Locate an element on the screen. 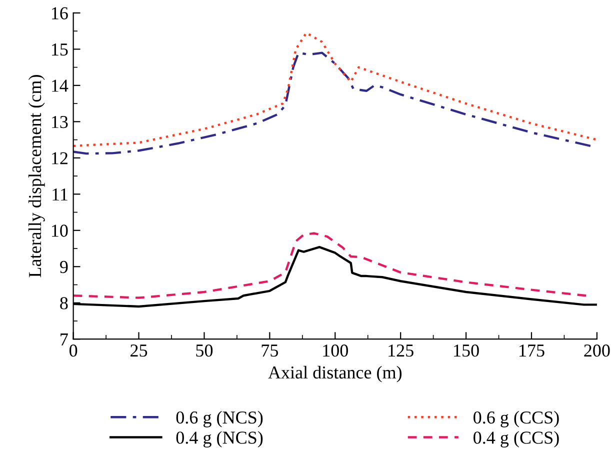 The height and width of the screenshot is (462, 611). y-axis-title: Laterally displacement (cm) is located at coordinates (36, 176).